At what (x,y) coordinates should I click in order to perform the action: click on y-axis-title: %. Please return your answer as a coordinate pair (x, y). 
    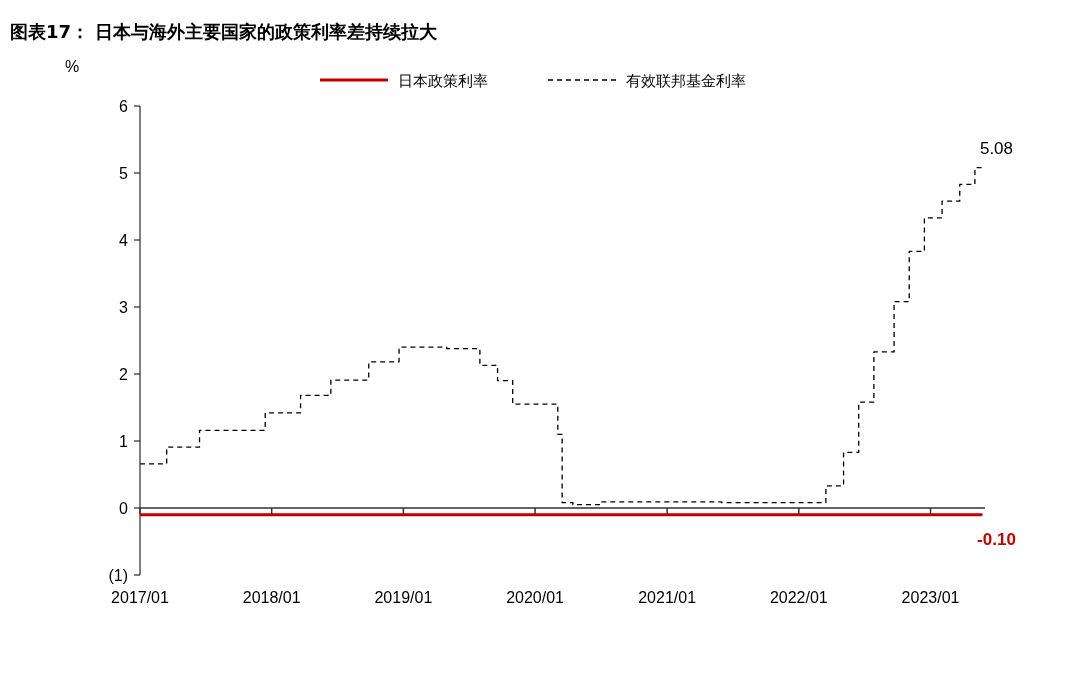
    Looking at the image, I should click on (72, 66).